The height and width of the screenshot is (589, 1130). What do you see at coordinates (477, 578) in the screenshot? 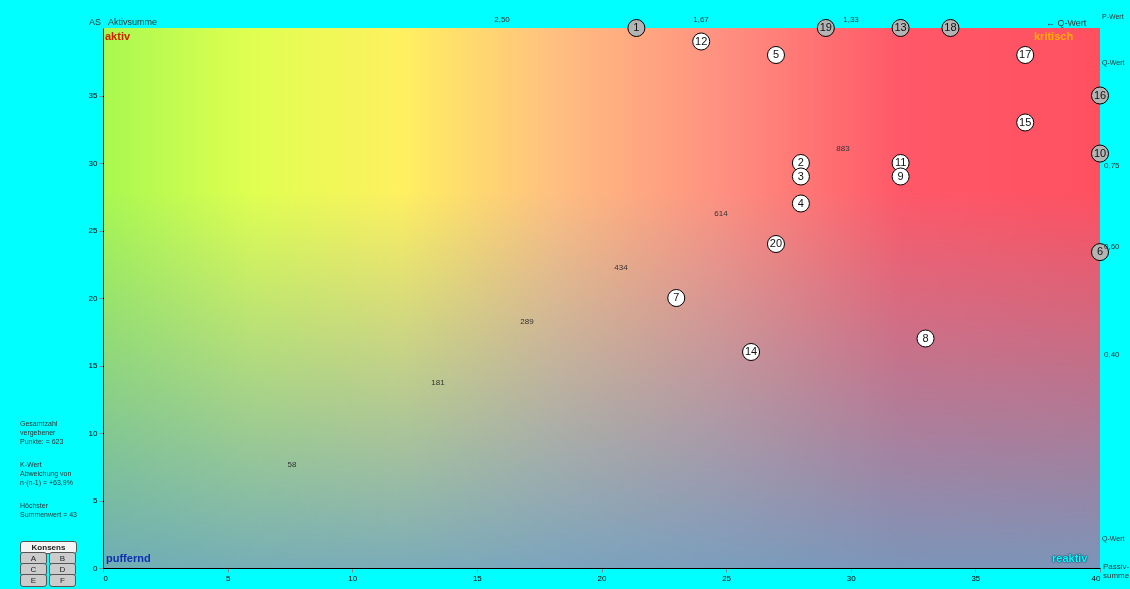
I see `x-tick-label: 15` at bounding box center [477, 578].